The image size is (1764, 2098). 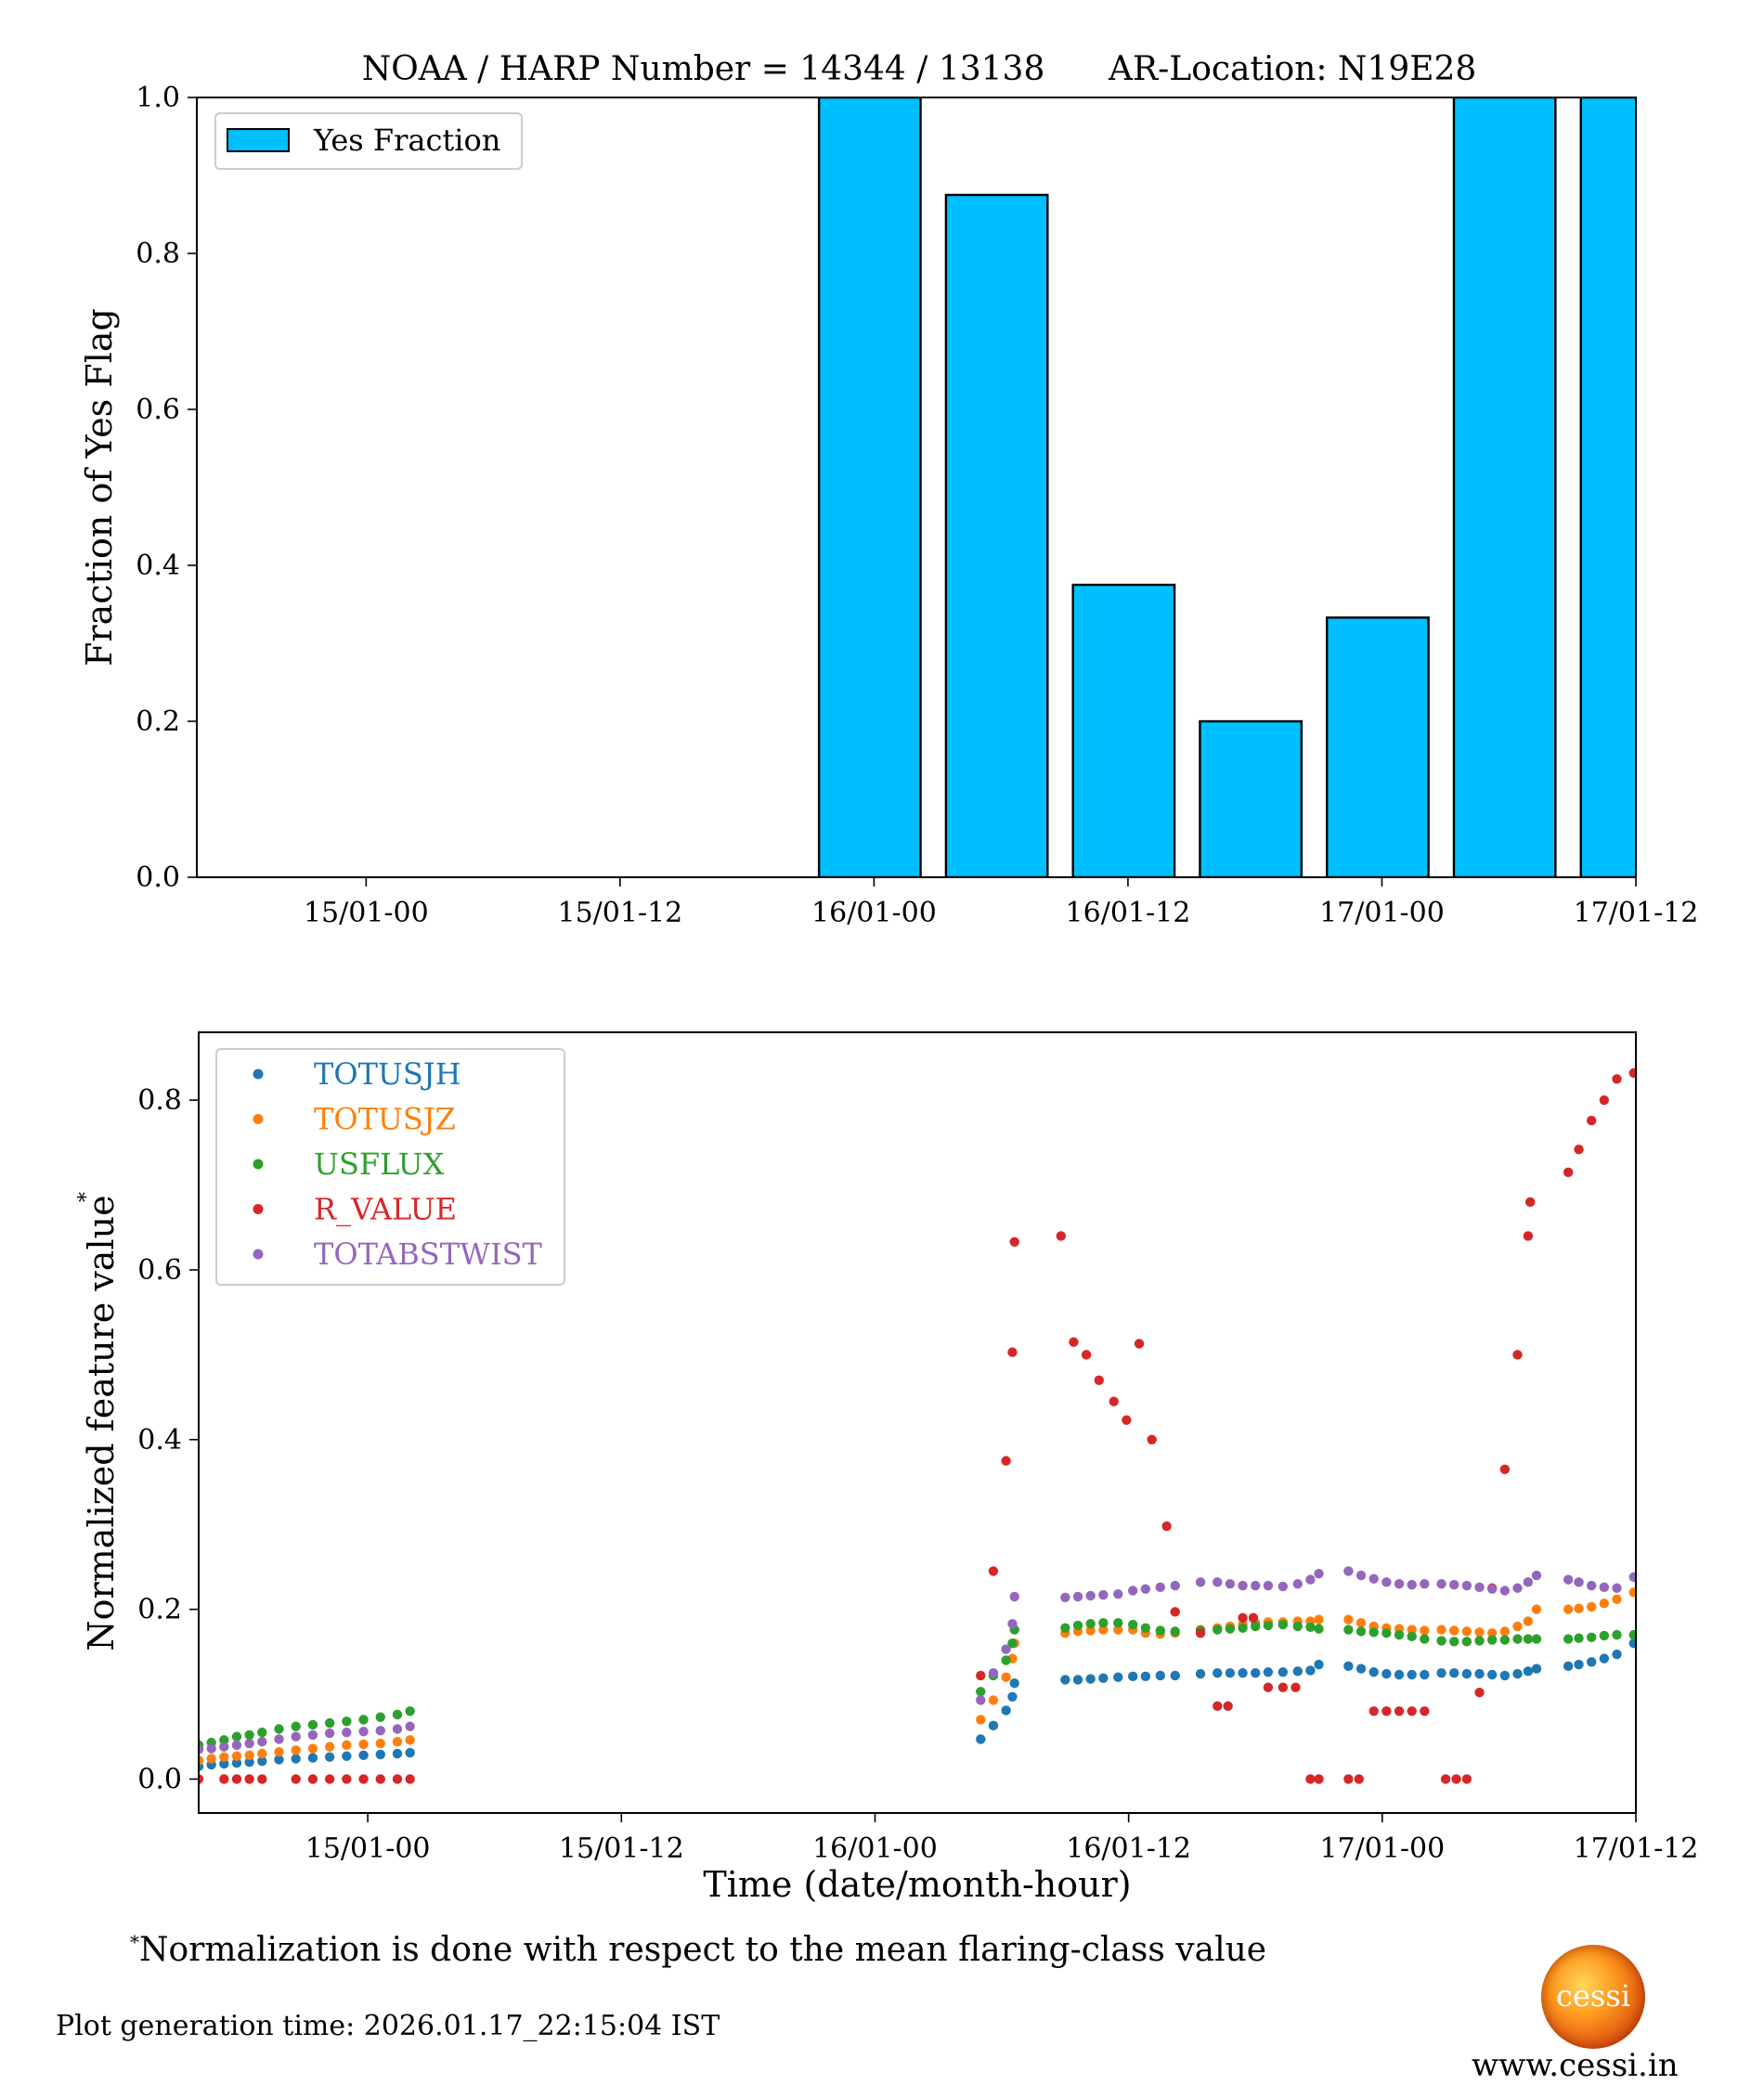 I want to click on y-tick-label: 0.2, so click(x=159, y=1610).